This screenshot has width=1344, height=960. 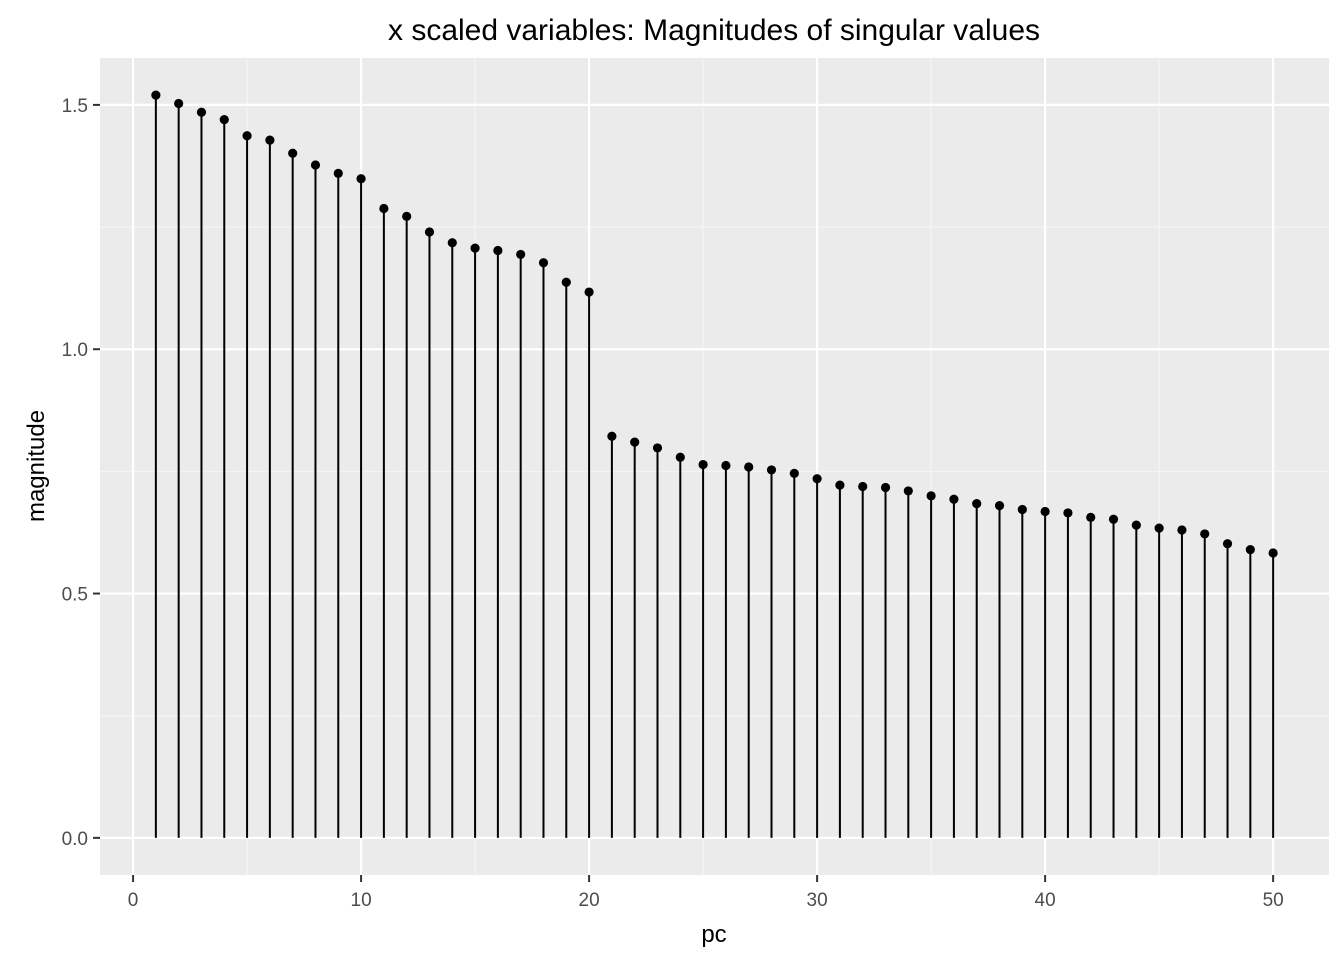 I want to click on x-axis-title: pc, so click(x=713, y=934).